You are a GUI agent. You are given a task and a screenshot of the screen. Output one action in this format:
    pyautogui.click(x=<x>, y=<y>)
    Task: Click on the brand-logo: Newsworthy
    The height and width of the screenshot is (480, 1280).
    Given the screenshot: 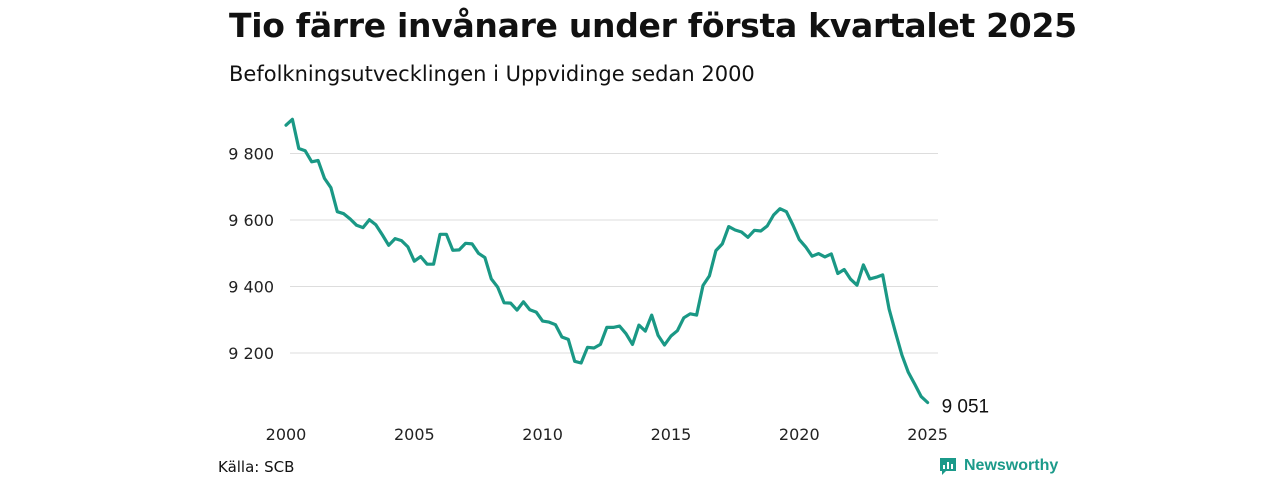 What is the action you would take?
    pyautogui.click(x=998, y=466)
    